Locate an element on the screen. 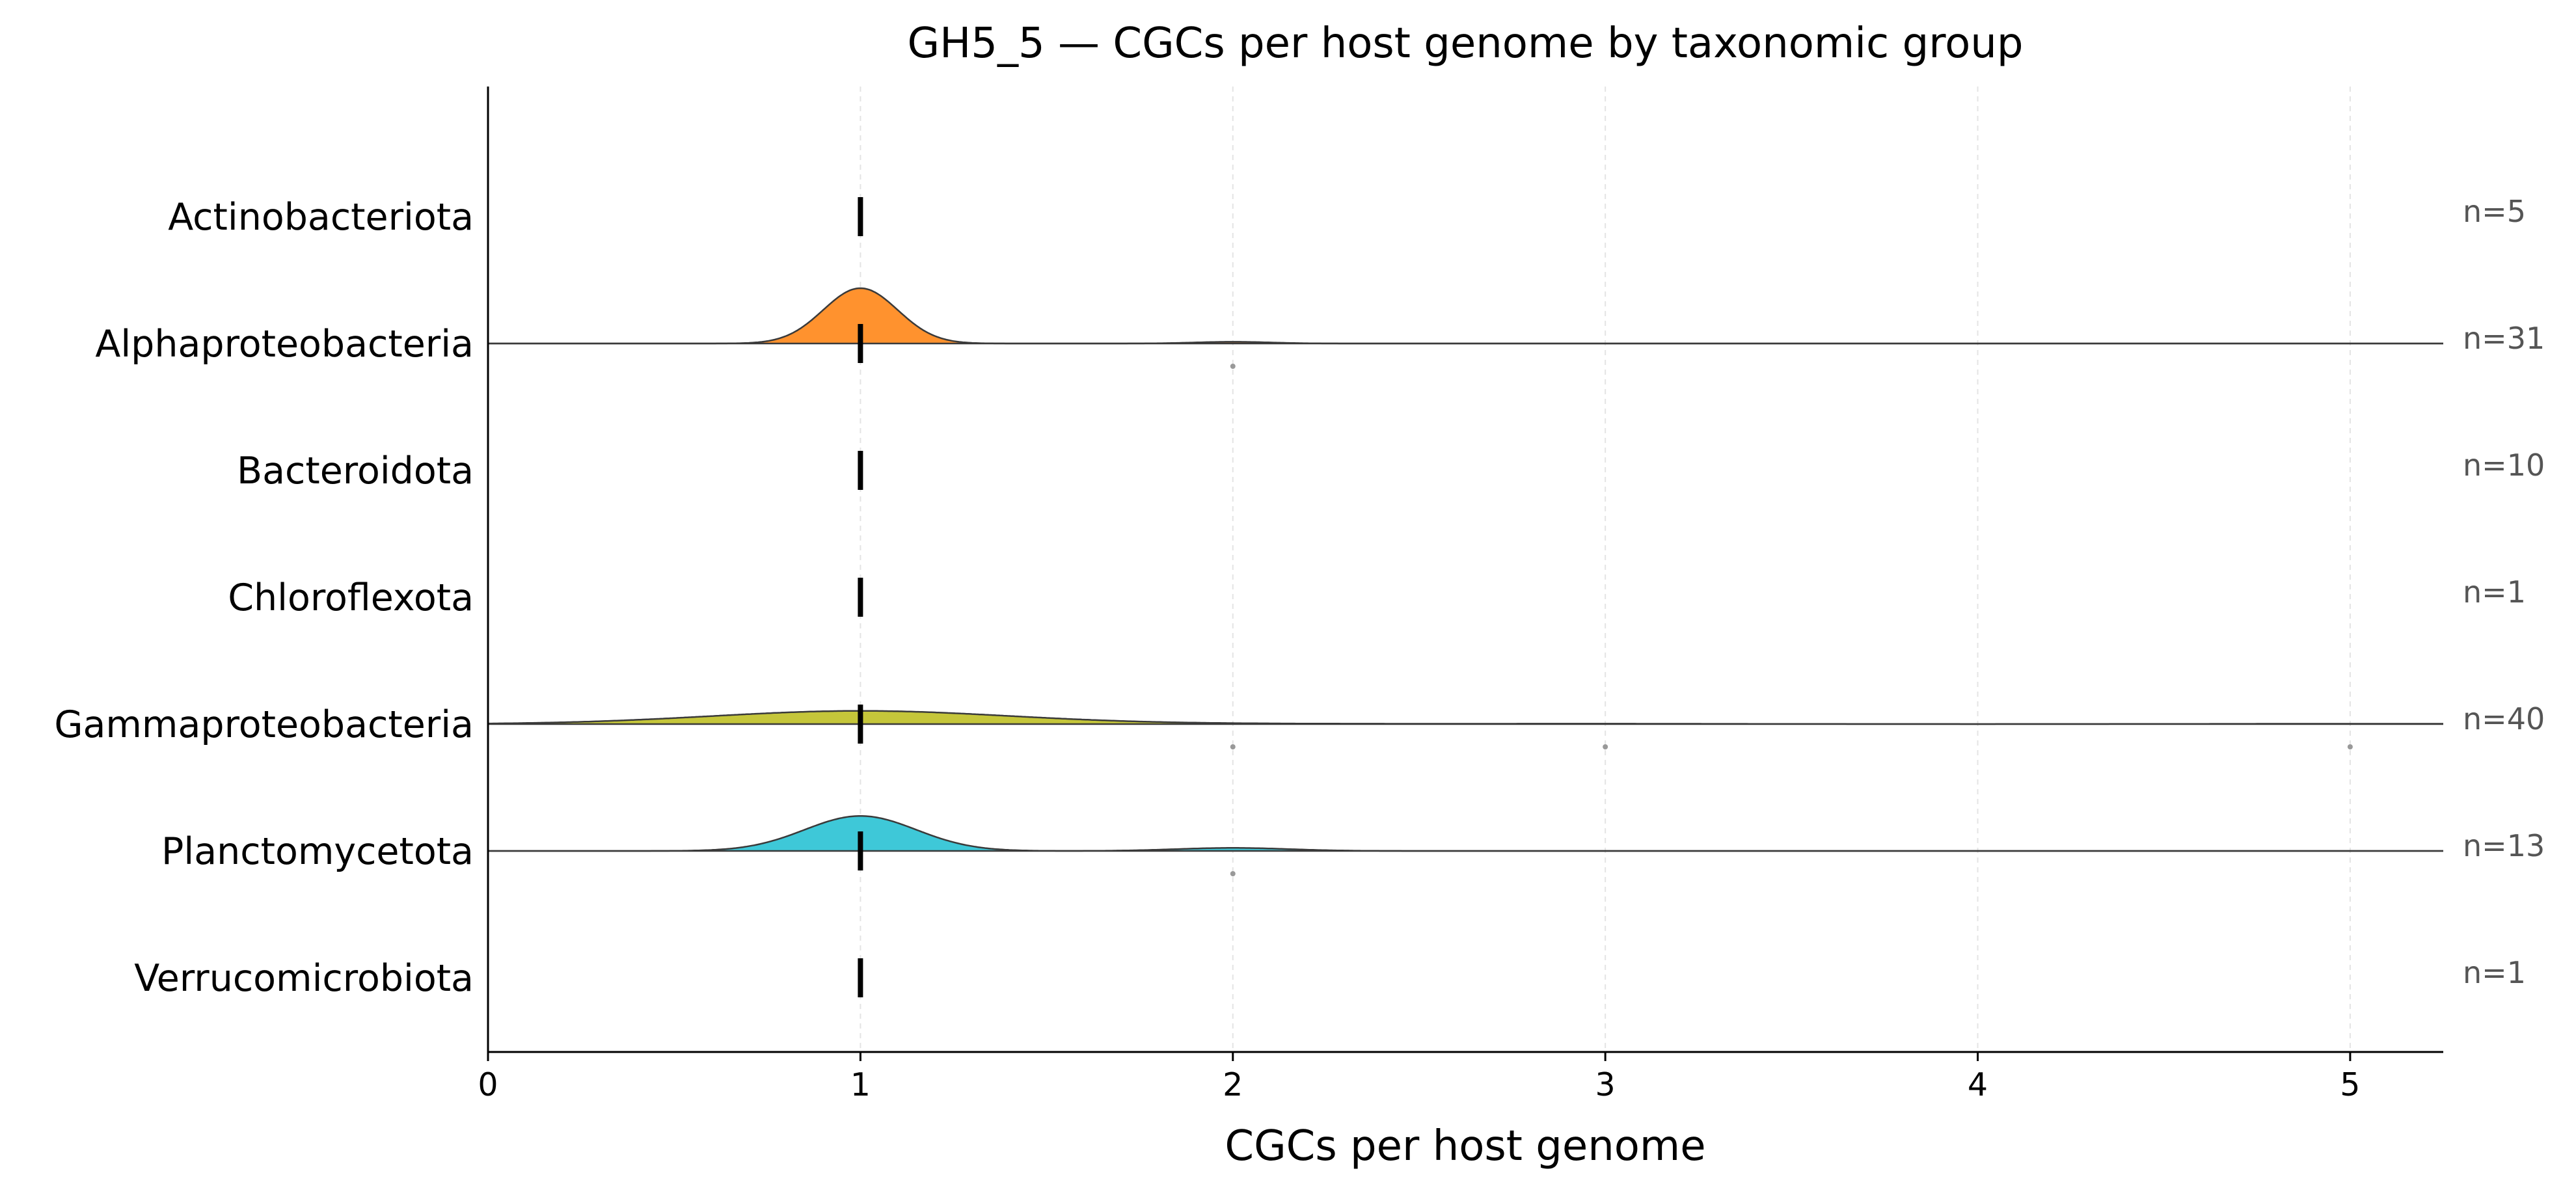 The image size is (2576, 1199). category-label: Alphaproteobacteria is located at coordinates (284, 345).